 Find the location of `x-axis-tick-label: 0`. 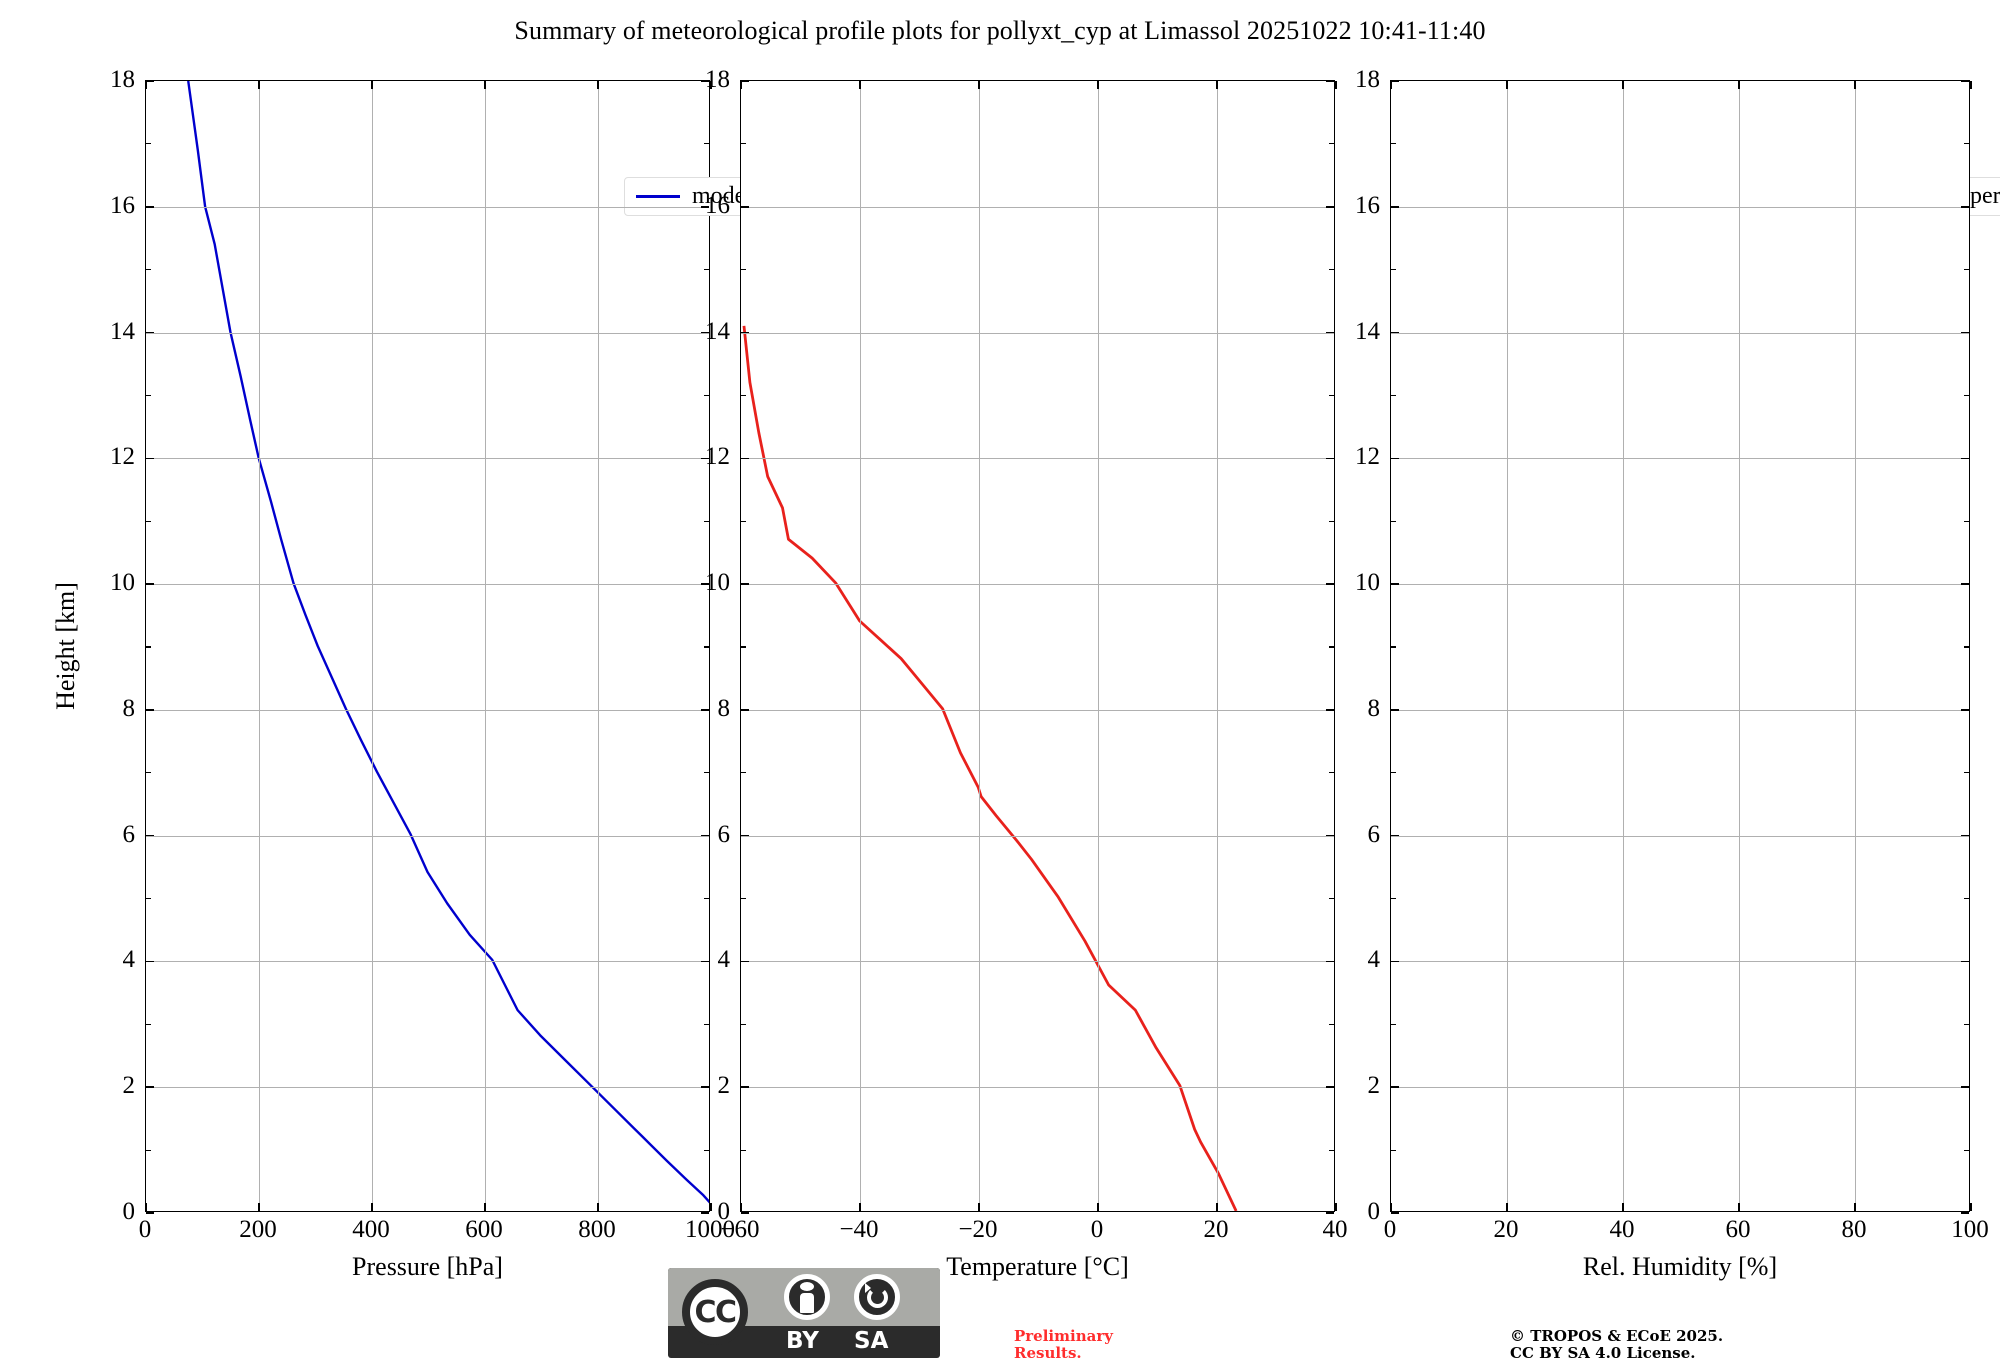

x-axis-tick-label: 0 is located at coordinates (145, 1229).